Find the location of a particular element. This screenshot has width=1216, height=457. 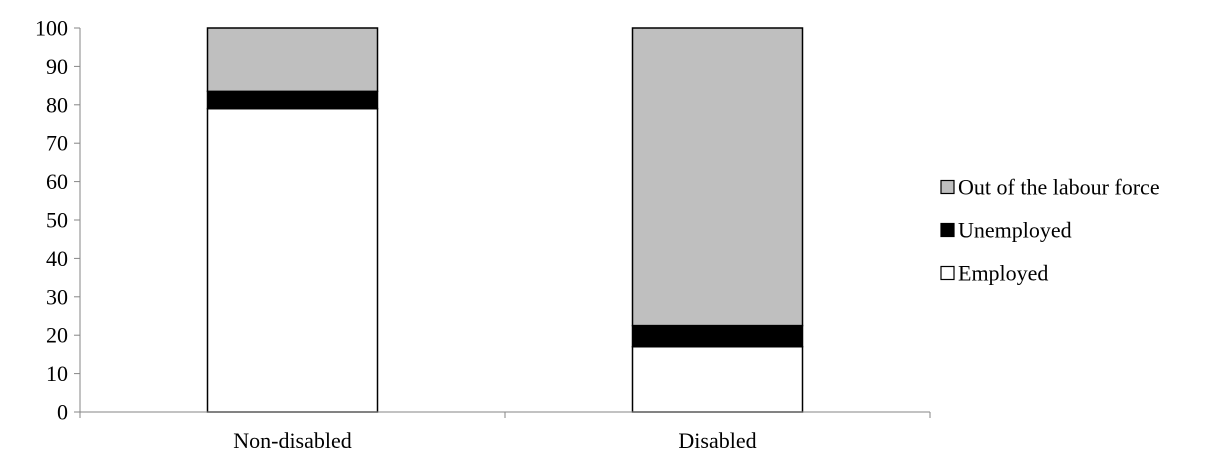

y-tick-label: 40 is located at coordinates (57, 258).